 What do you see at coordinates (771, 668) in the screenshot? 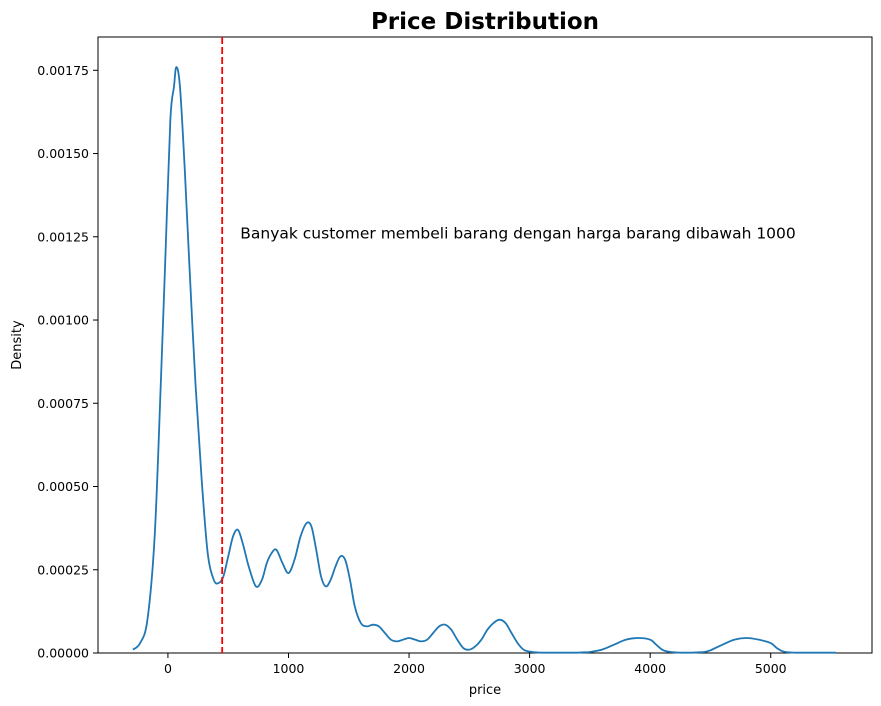
I see `x-tick-label: 5000` at bounding box center [771, 668].